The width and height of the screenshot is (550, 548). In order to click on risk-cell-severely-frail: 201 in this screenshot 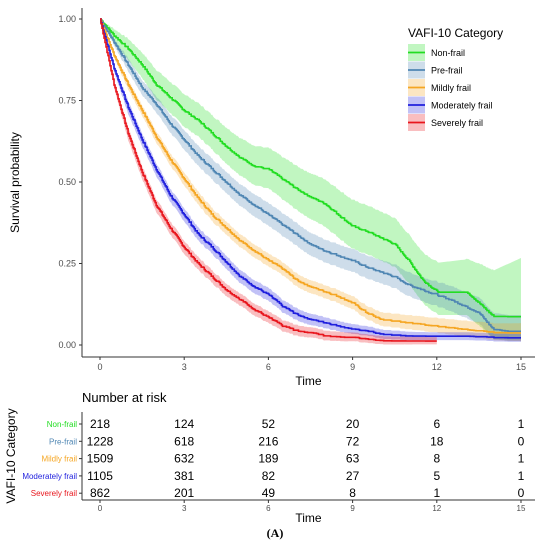, I will do `click(184, 493)`.